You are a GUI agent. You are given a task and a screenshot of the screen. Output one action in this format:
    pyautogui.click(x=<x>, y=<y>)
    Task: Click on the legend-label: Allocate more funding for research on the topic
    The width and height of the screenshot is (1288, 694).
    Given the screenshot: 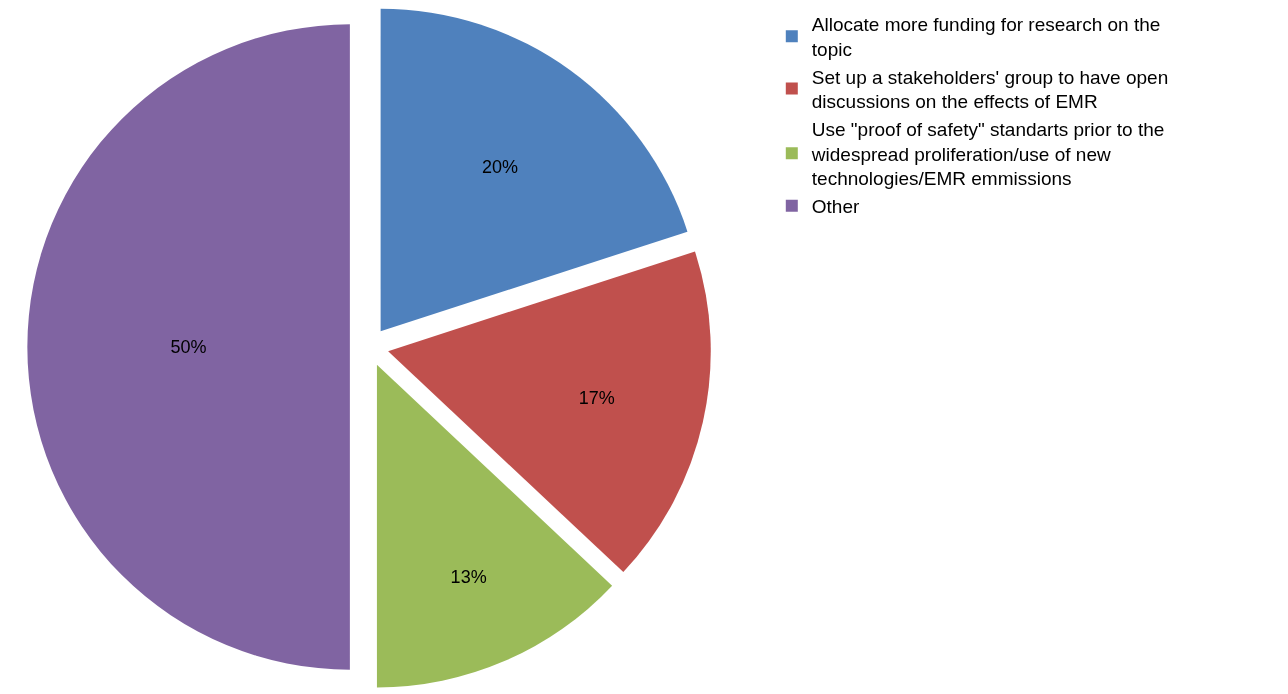 What is the action you would take?
    pyautogui.click(x=986, y=37)
    